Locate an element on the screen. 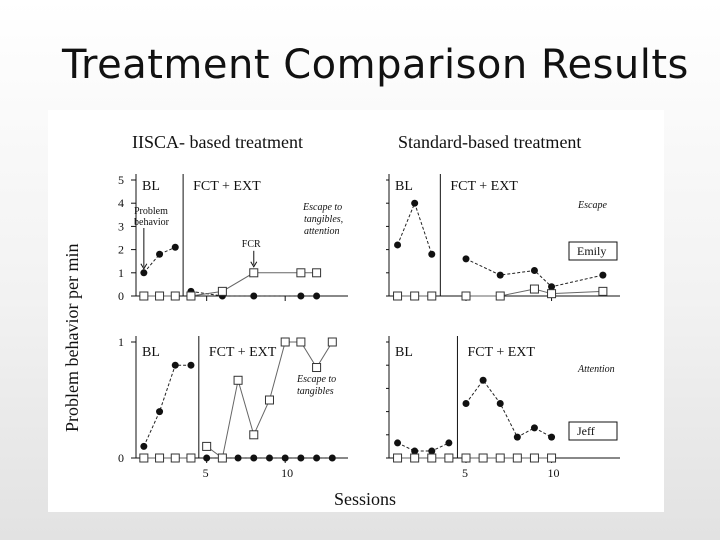 The width and height of the screenshot is (720, 540). y-tick-label: 1 is located at coordinates (121, 273).